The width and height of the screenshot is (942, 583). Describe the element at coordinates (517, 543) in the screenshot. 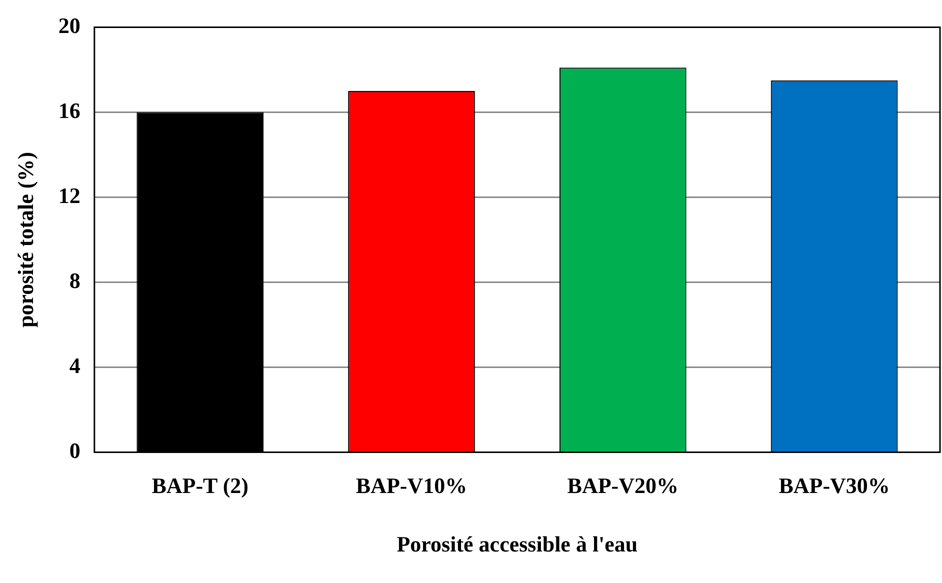

I see `x-axis-title: Porosité accessible à l'eau` at that location.